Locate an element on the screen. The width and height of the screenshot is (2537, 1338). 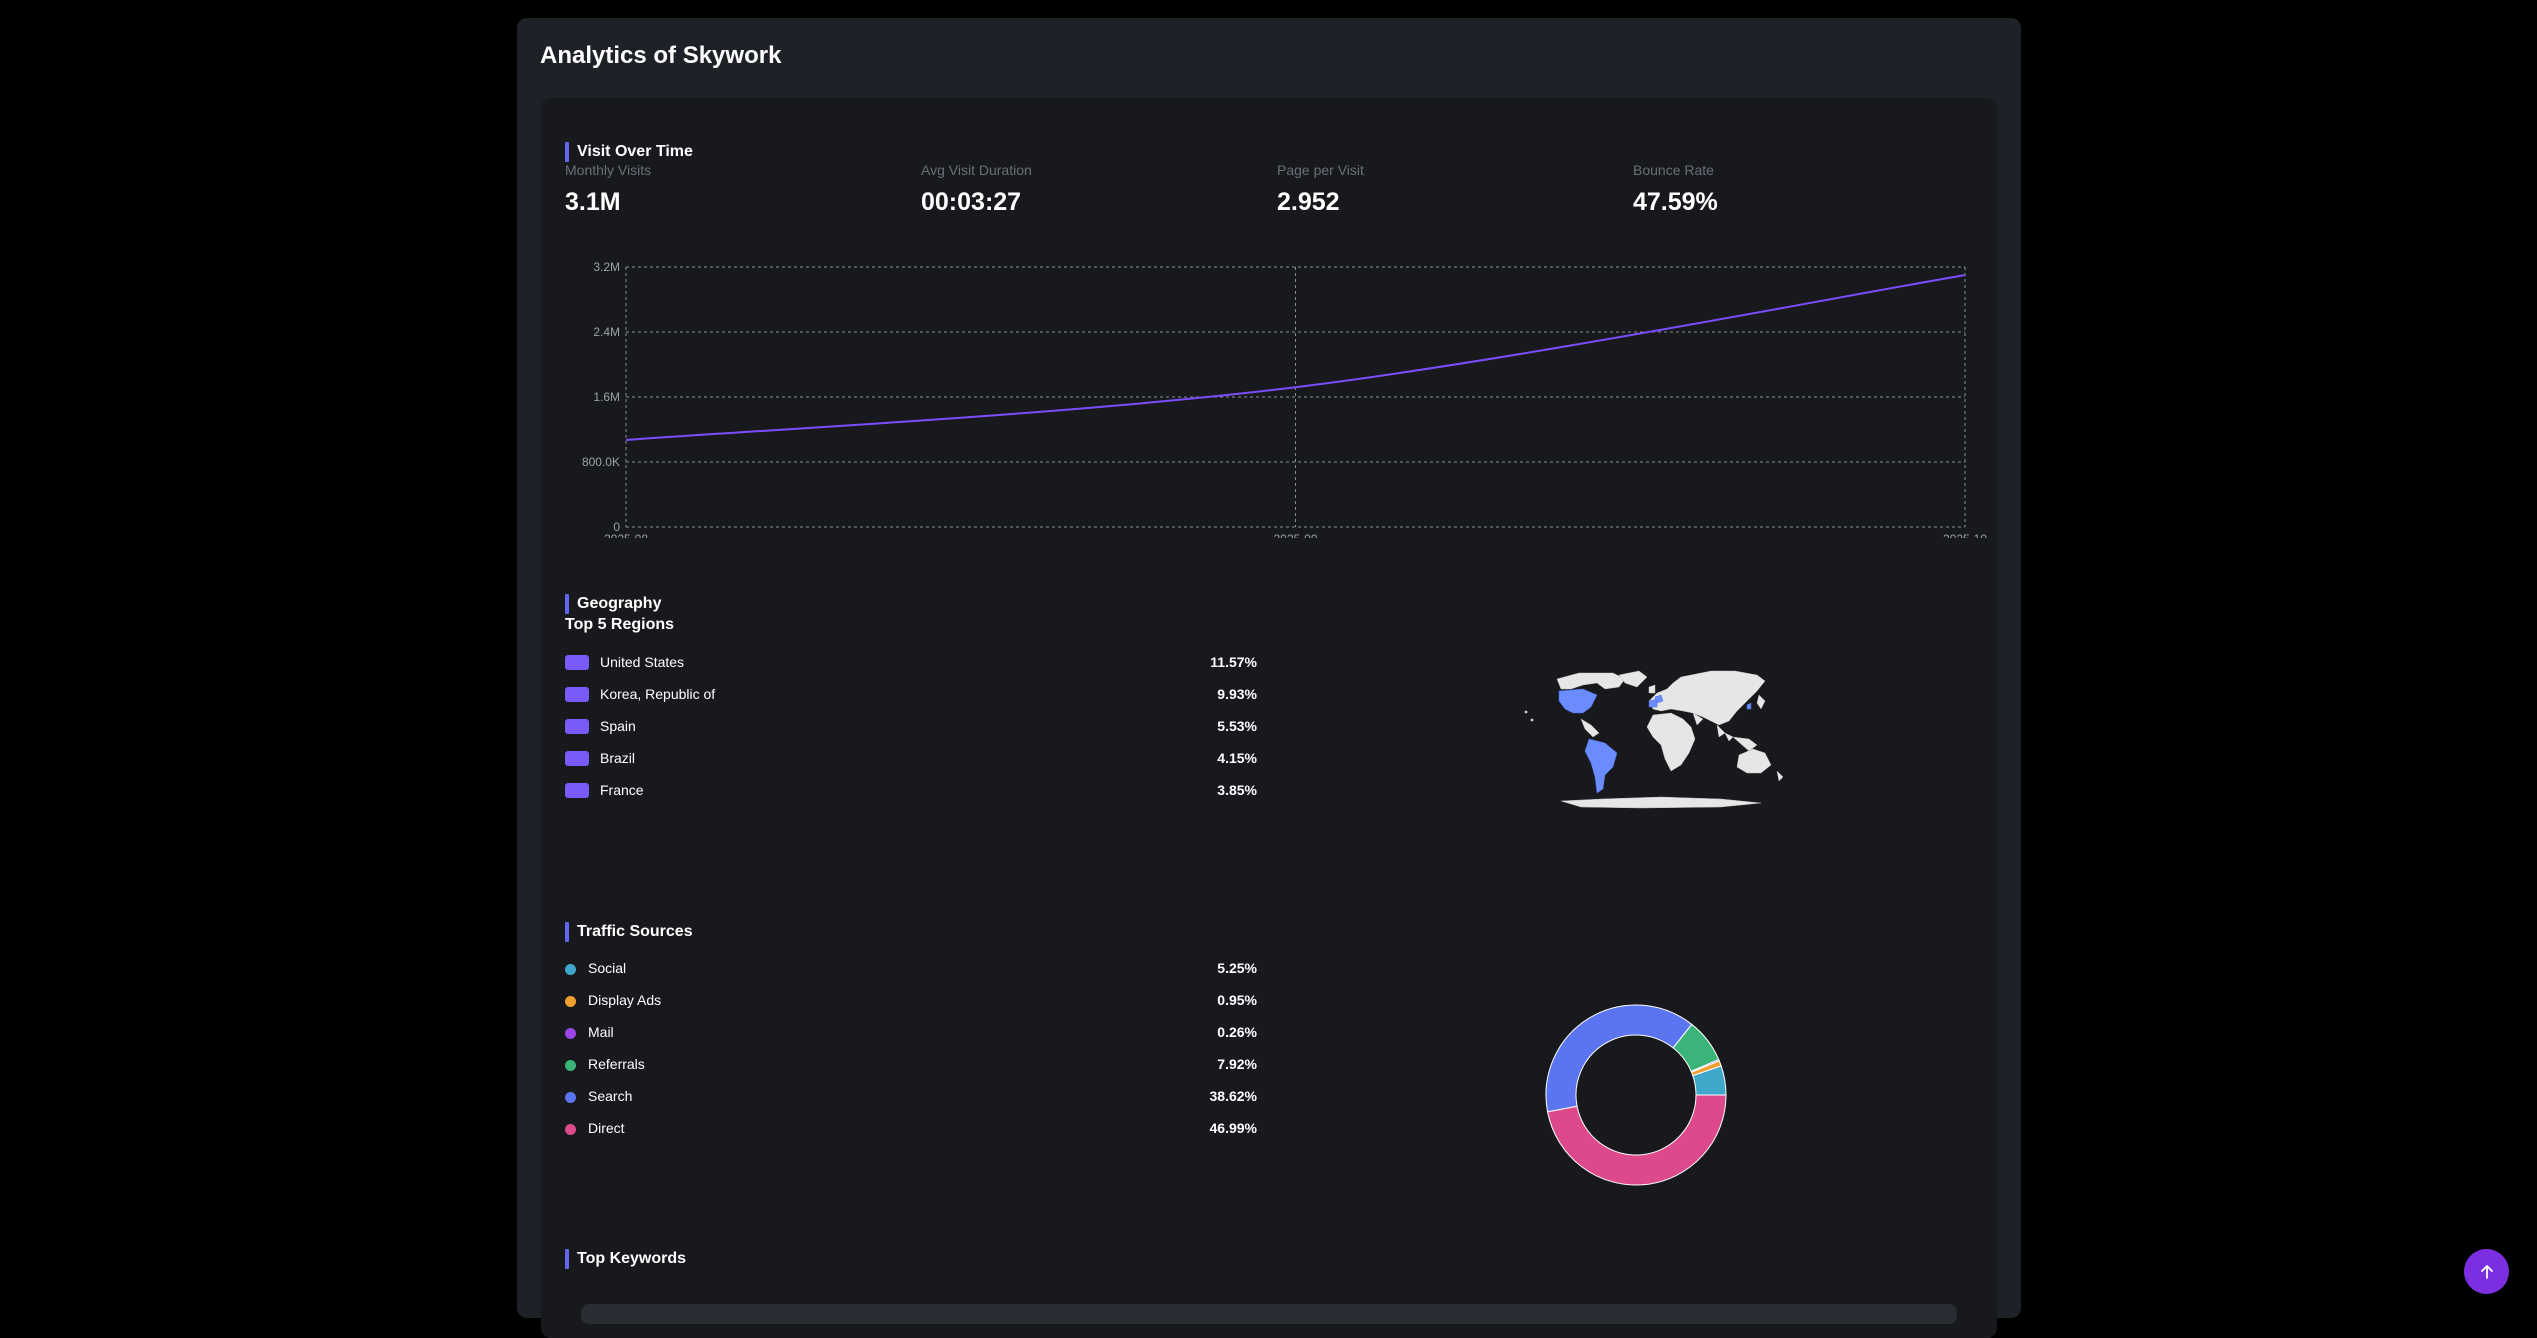
region-row: Spain 5.53% is located at coordinates (911, 727).